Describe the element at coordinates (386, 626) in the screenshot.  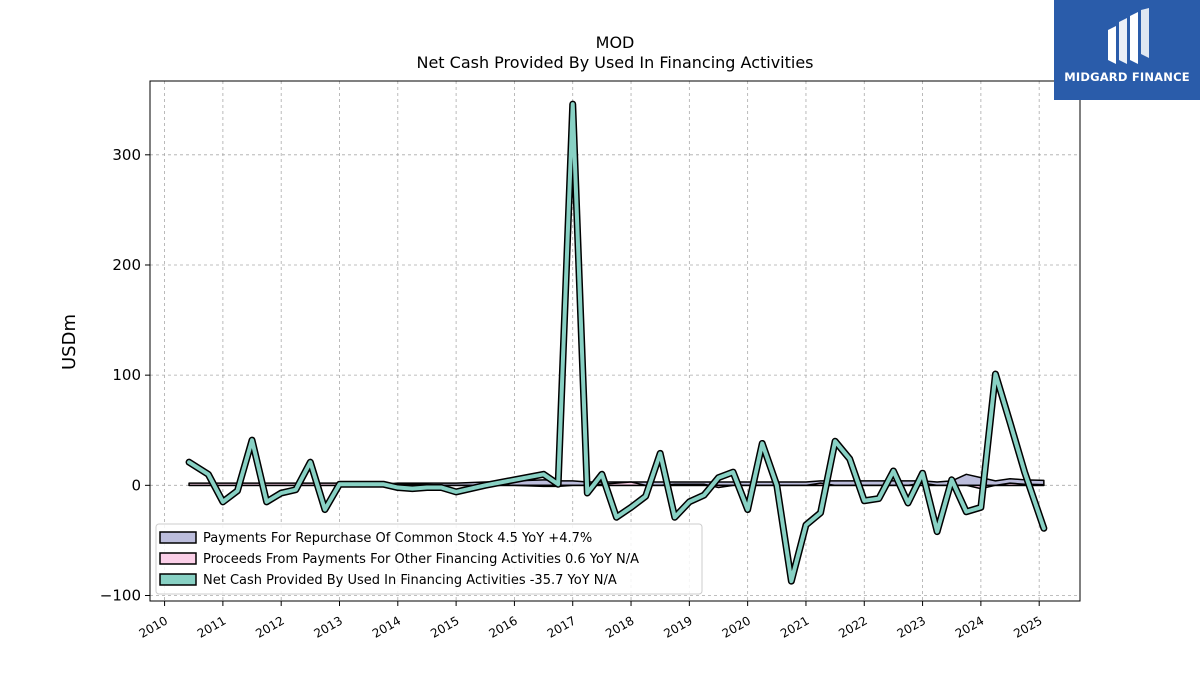
I see `x-tick-label: 2014` at that location.